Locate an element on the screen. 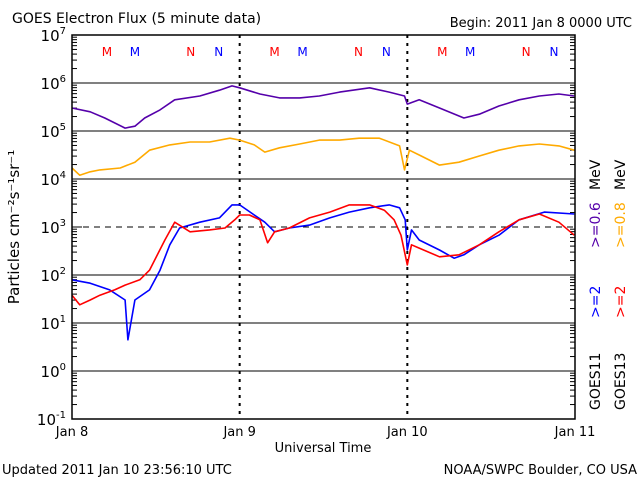 This screenshot has height=480, width=640. x-tick-labels: Jan 8 Jan 9 Jan 10 Jan 11 is located at coordinates (325, 432).